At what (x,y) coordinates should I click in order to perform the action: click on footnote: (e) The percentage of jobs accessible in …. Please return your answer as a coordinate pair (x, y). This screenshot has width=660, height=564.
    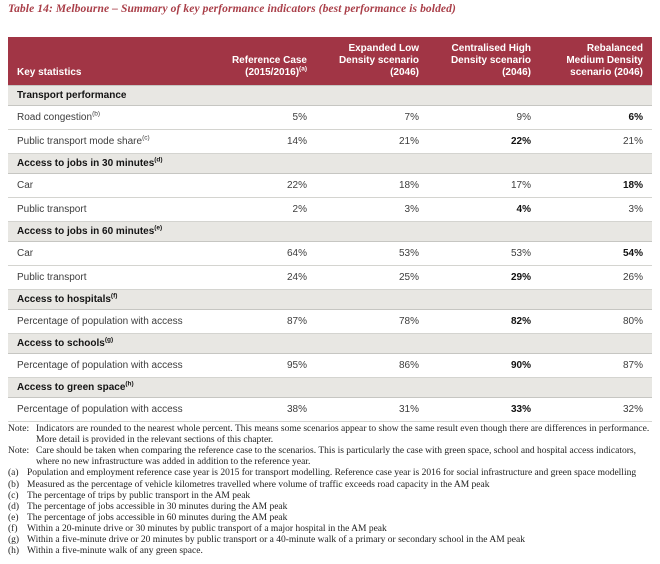
    Looking at the image, I should click on (331, 518).